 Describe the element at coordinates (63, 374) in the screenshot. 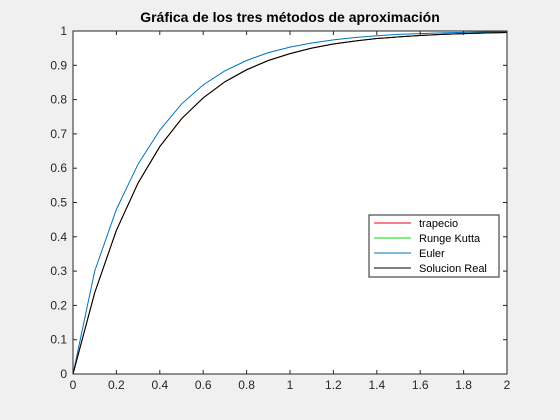

I see `y-tick-label: 0` at that location.